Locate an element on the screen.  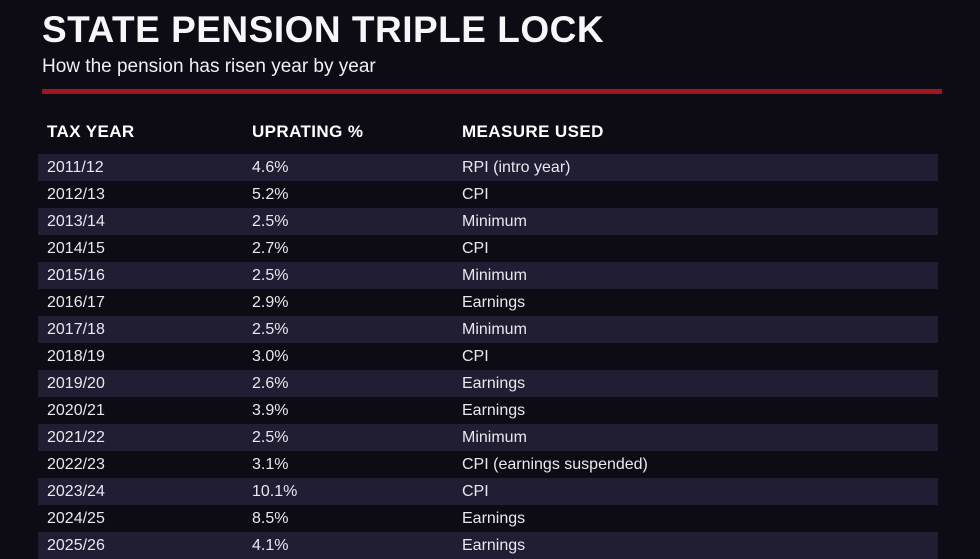
table-row: 2018/19 3.0% CPI is located at coordinates (488, 356).